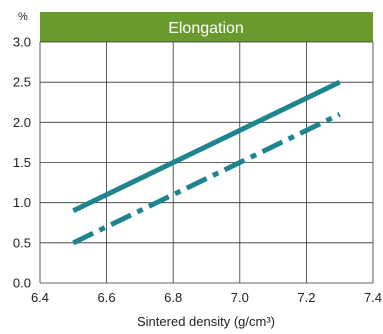  What do you see at coordinates (22, 82) in the screenshot?
I see `y-tick-label: 2.5` at bounding box center [22, 82].